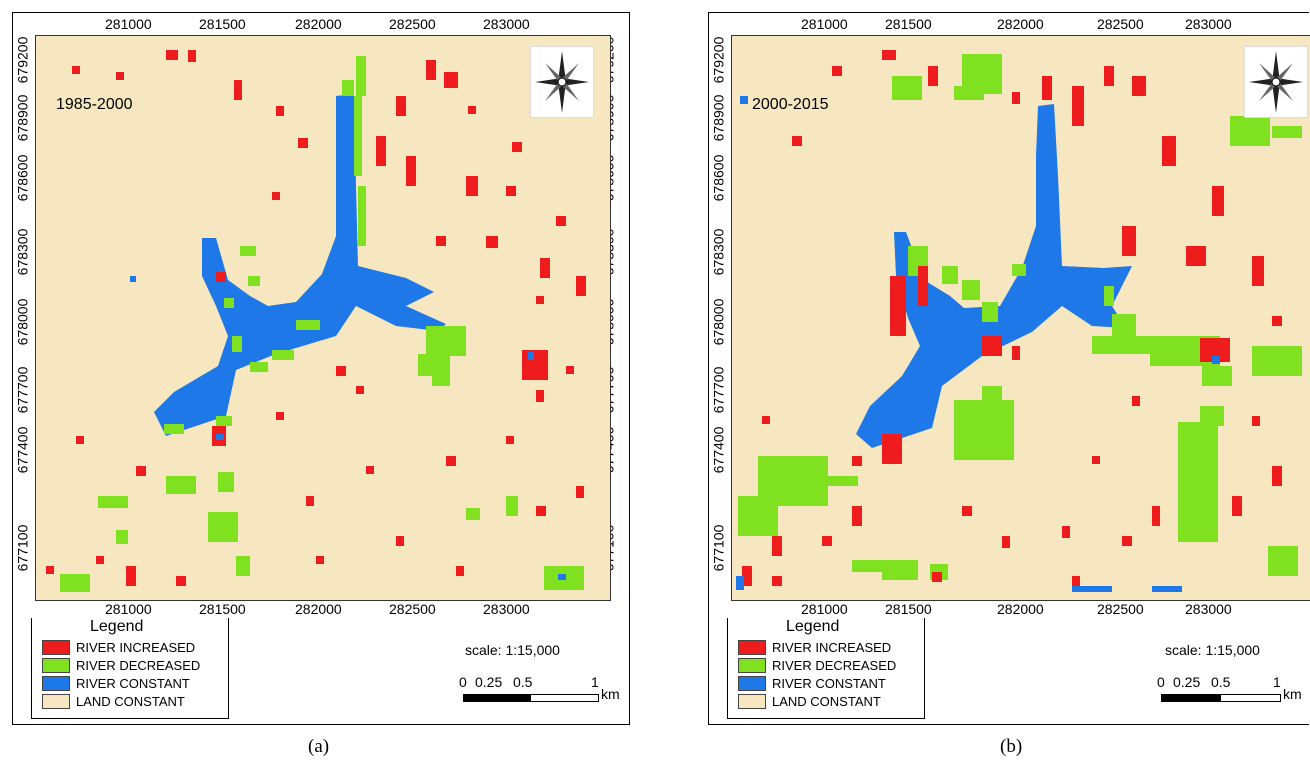 The image size is (1310, 771). What do you see at coordinates (790, 104) in the screenshot?
I see `period-label: 2000-2015` at bounding box center [790, 104].